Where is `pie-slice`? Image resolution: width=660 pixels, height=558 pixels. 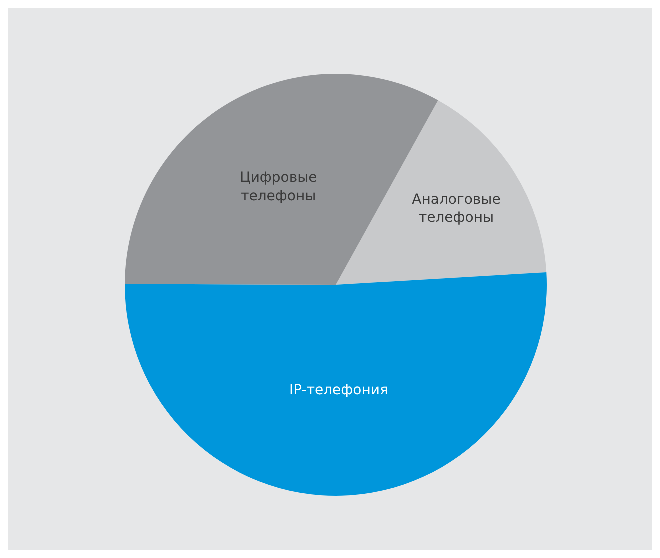
pie-slice is located at coordinates (441, 192).